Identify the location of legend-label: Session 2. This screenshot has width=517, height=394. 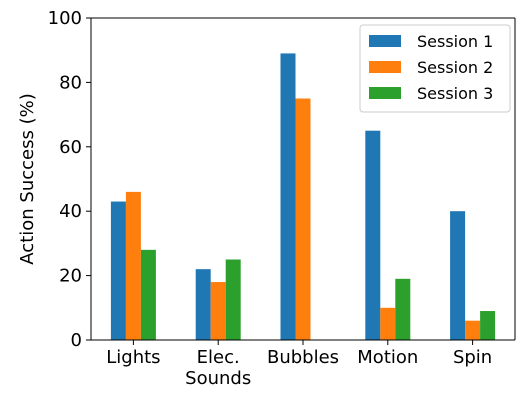
(455, 67).